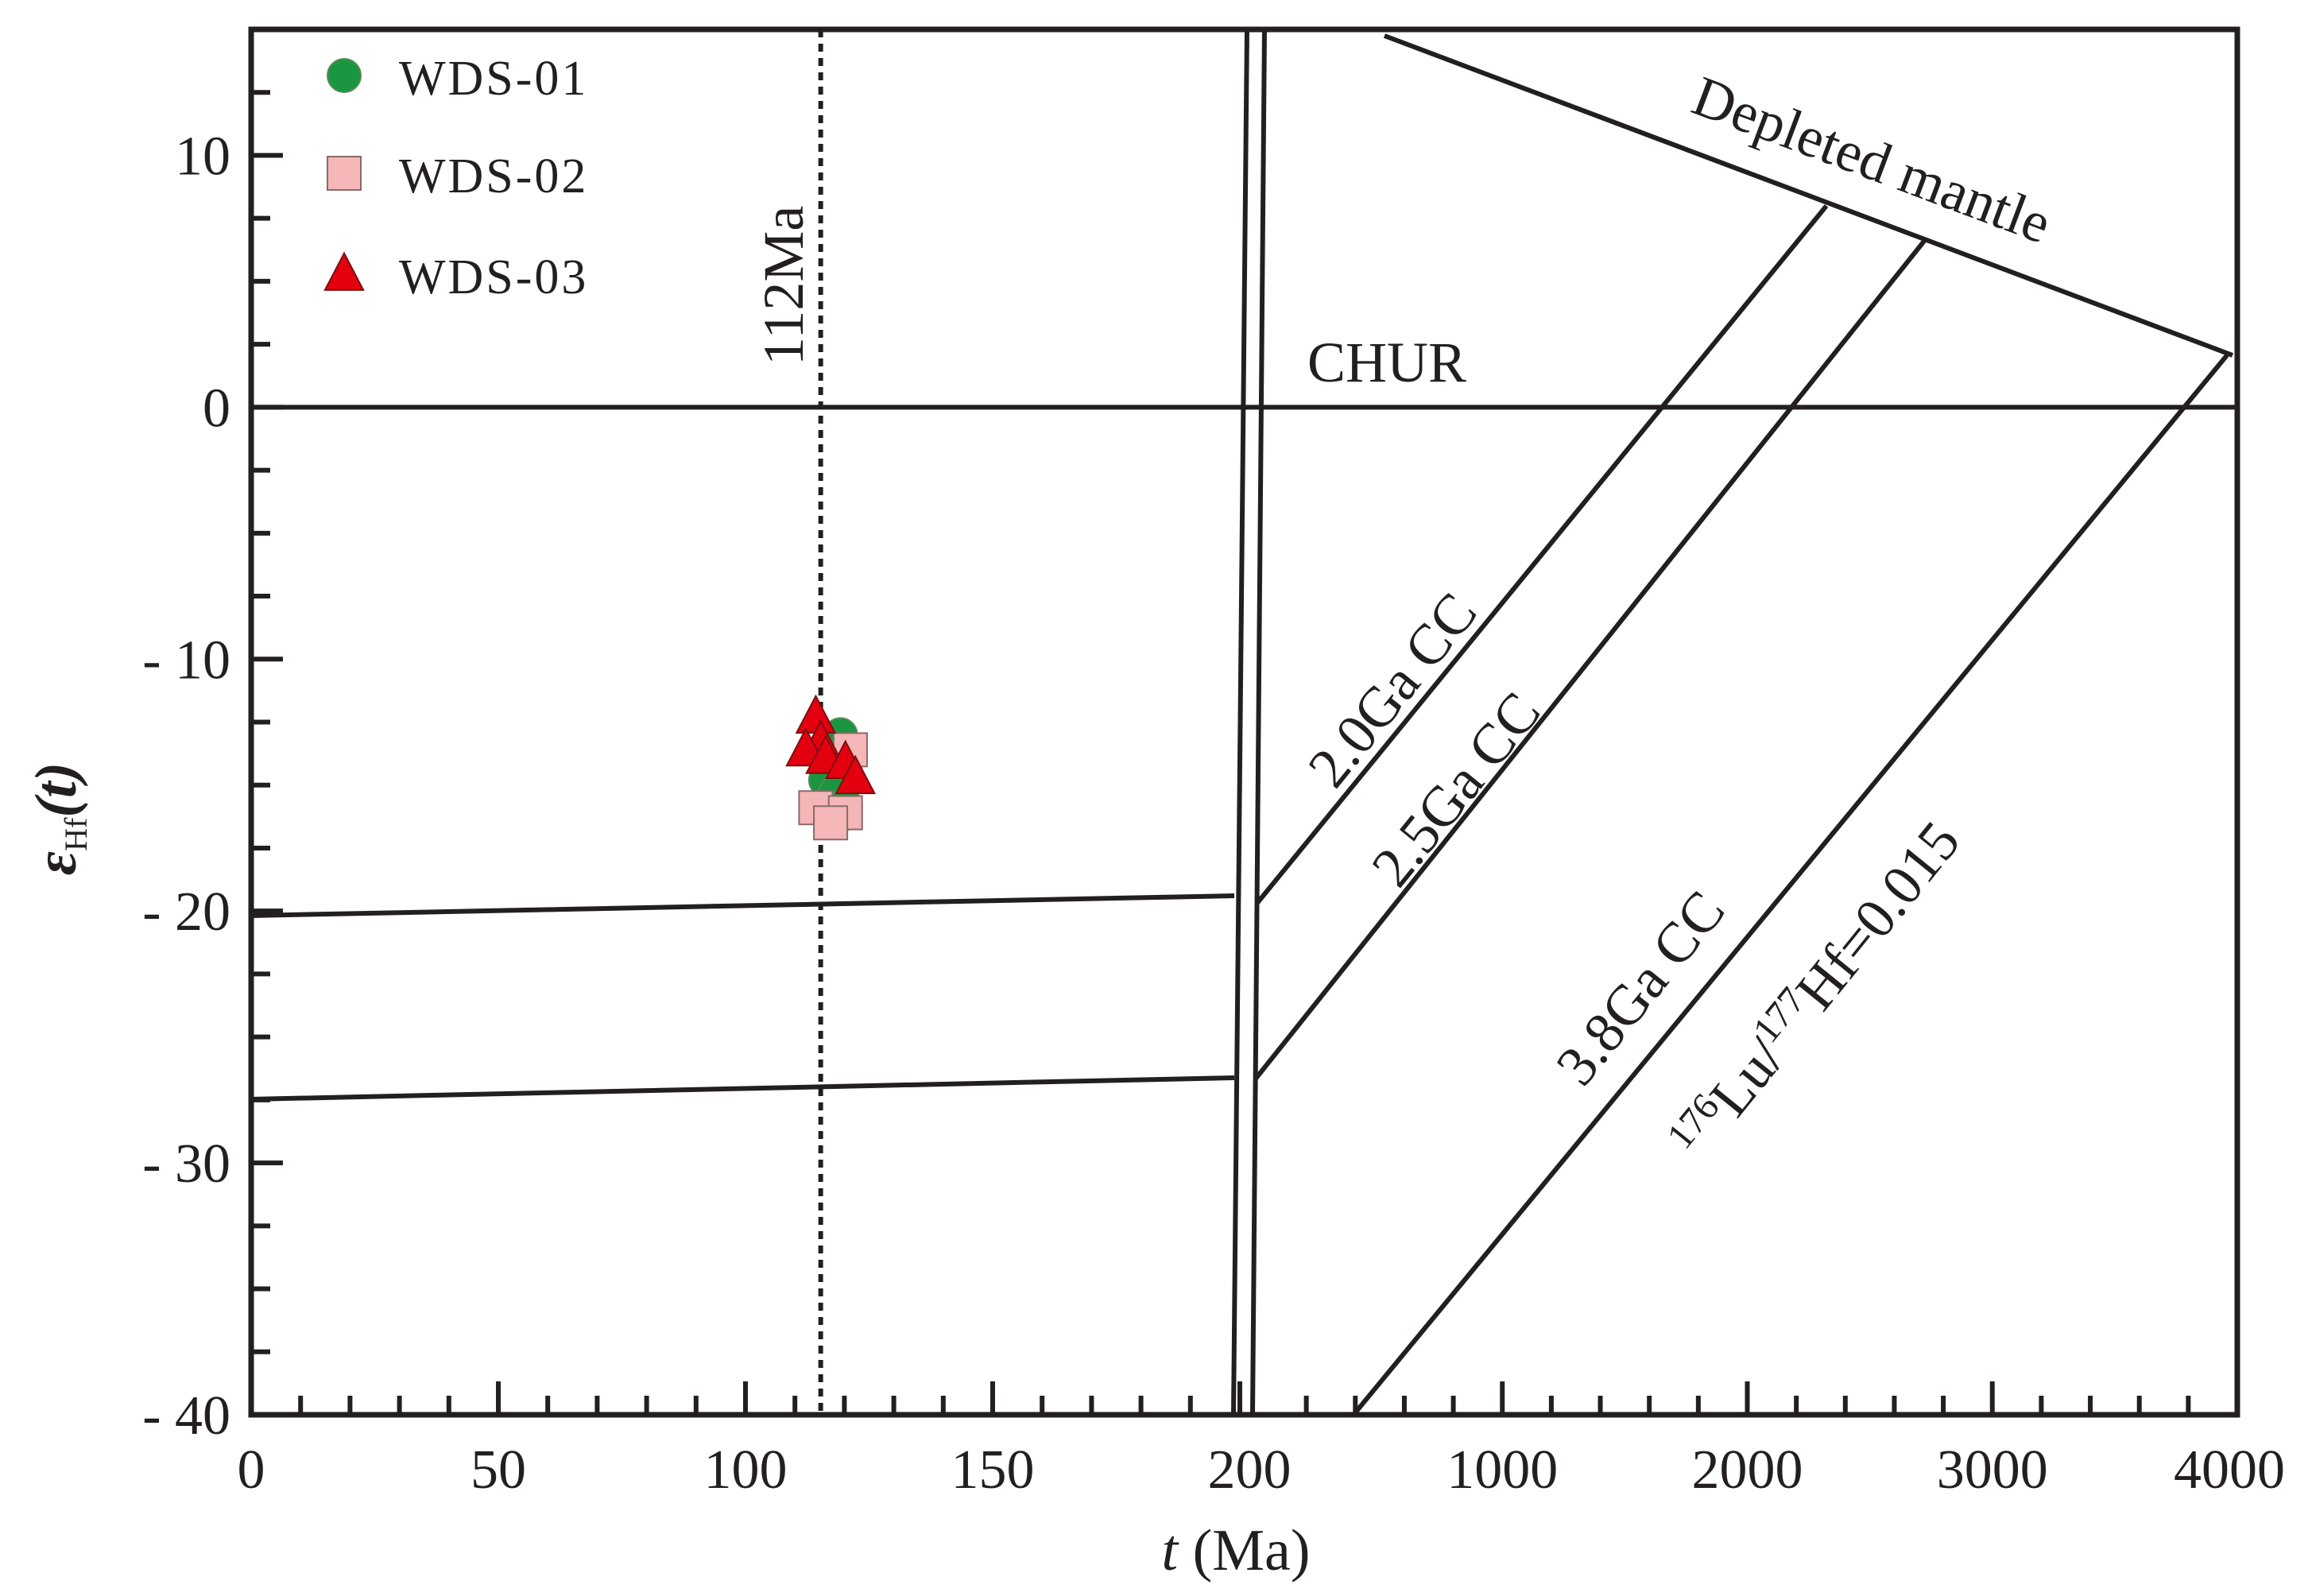 The image size is (2312, 1596). What do you see at coordinates (186, 1164) in the screenshot?
I see `y-tick-label: - 30` at bounding box center [186, 1164].